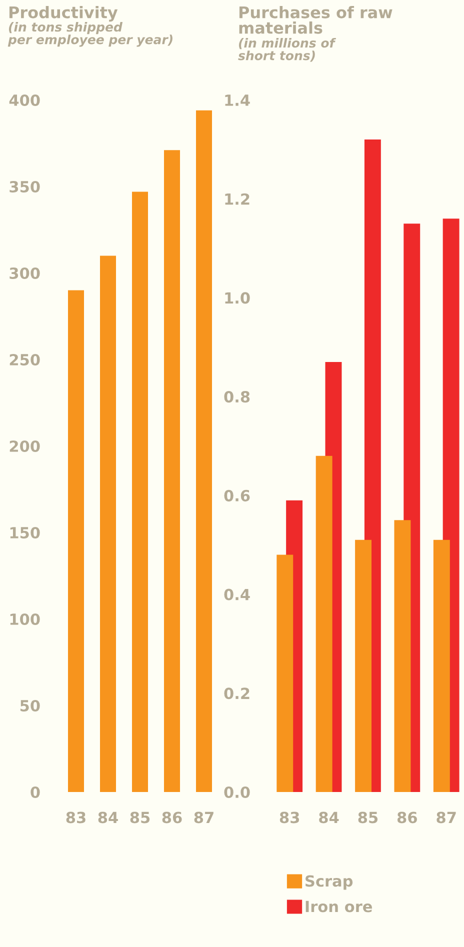 The height and width of the screenshot is (947, 464). Describe the element at coordinates (329, 882) in the screenshot. I see `legend-label: Scrap` at that location.